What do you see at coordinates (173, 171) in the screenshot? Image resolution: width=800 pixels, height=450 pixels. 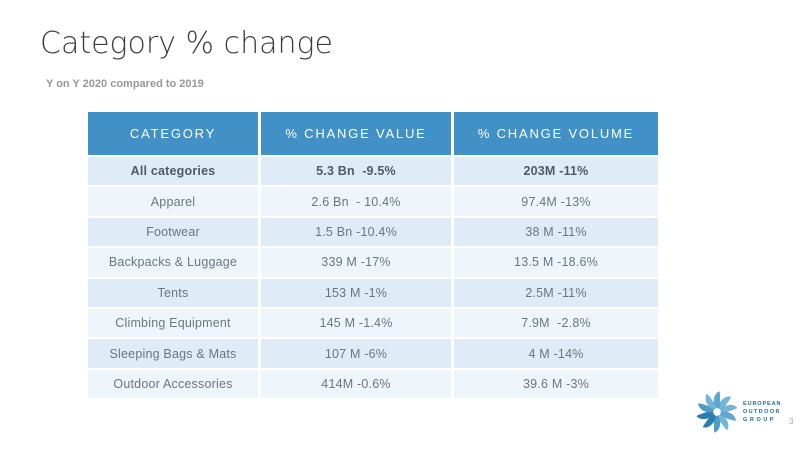 I see `cell-category-row-0: All categories` at bounding box center [173, 171].